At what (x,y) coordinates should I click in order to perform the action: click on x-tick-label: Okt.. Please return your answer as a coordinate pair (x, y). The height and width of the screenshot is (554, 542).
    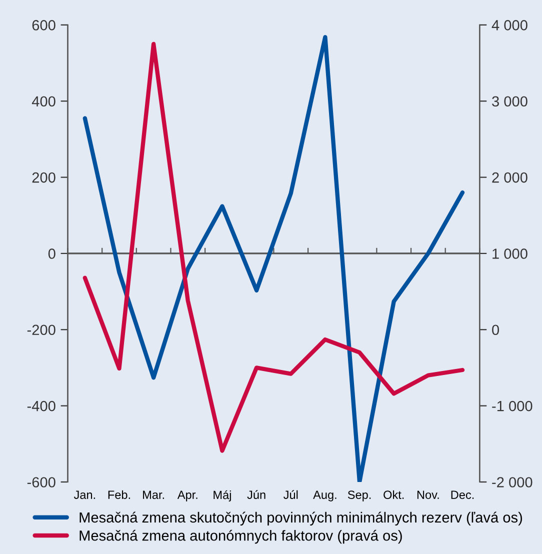
    Looking at the image, I should click on (394, 494).